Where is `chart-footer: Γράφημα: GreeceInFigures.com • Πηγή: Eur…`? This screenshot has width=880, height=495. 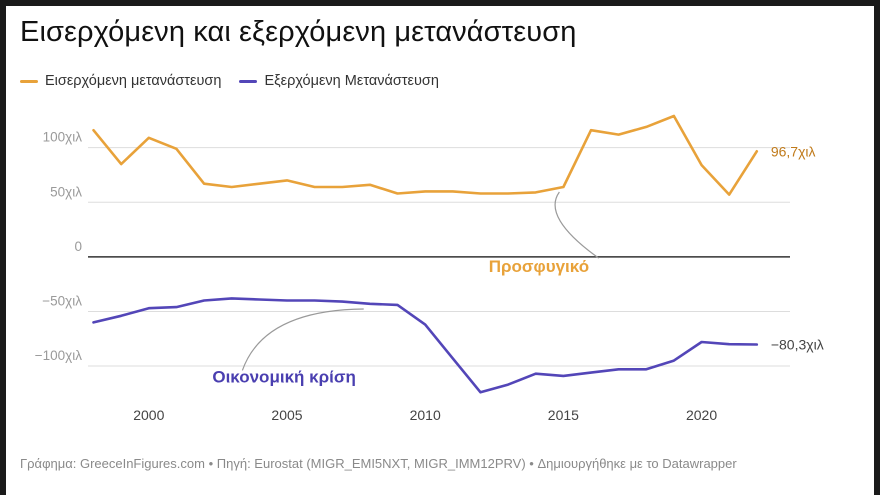
chart-footer: Γράφημα: GreeceInFigures.com • Πηγή: Eur… is located at coordinates (378, 463).